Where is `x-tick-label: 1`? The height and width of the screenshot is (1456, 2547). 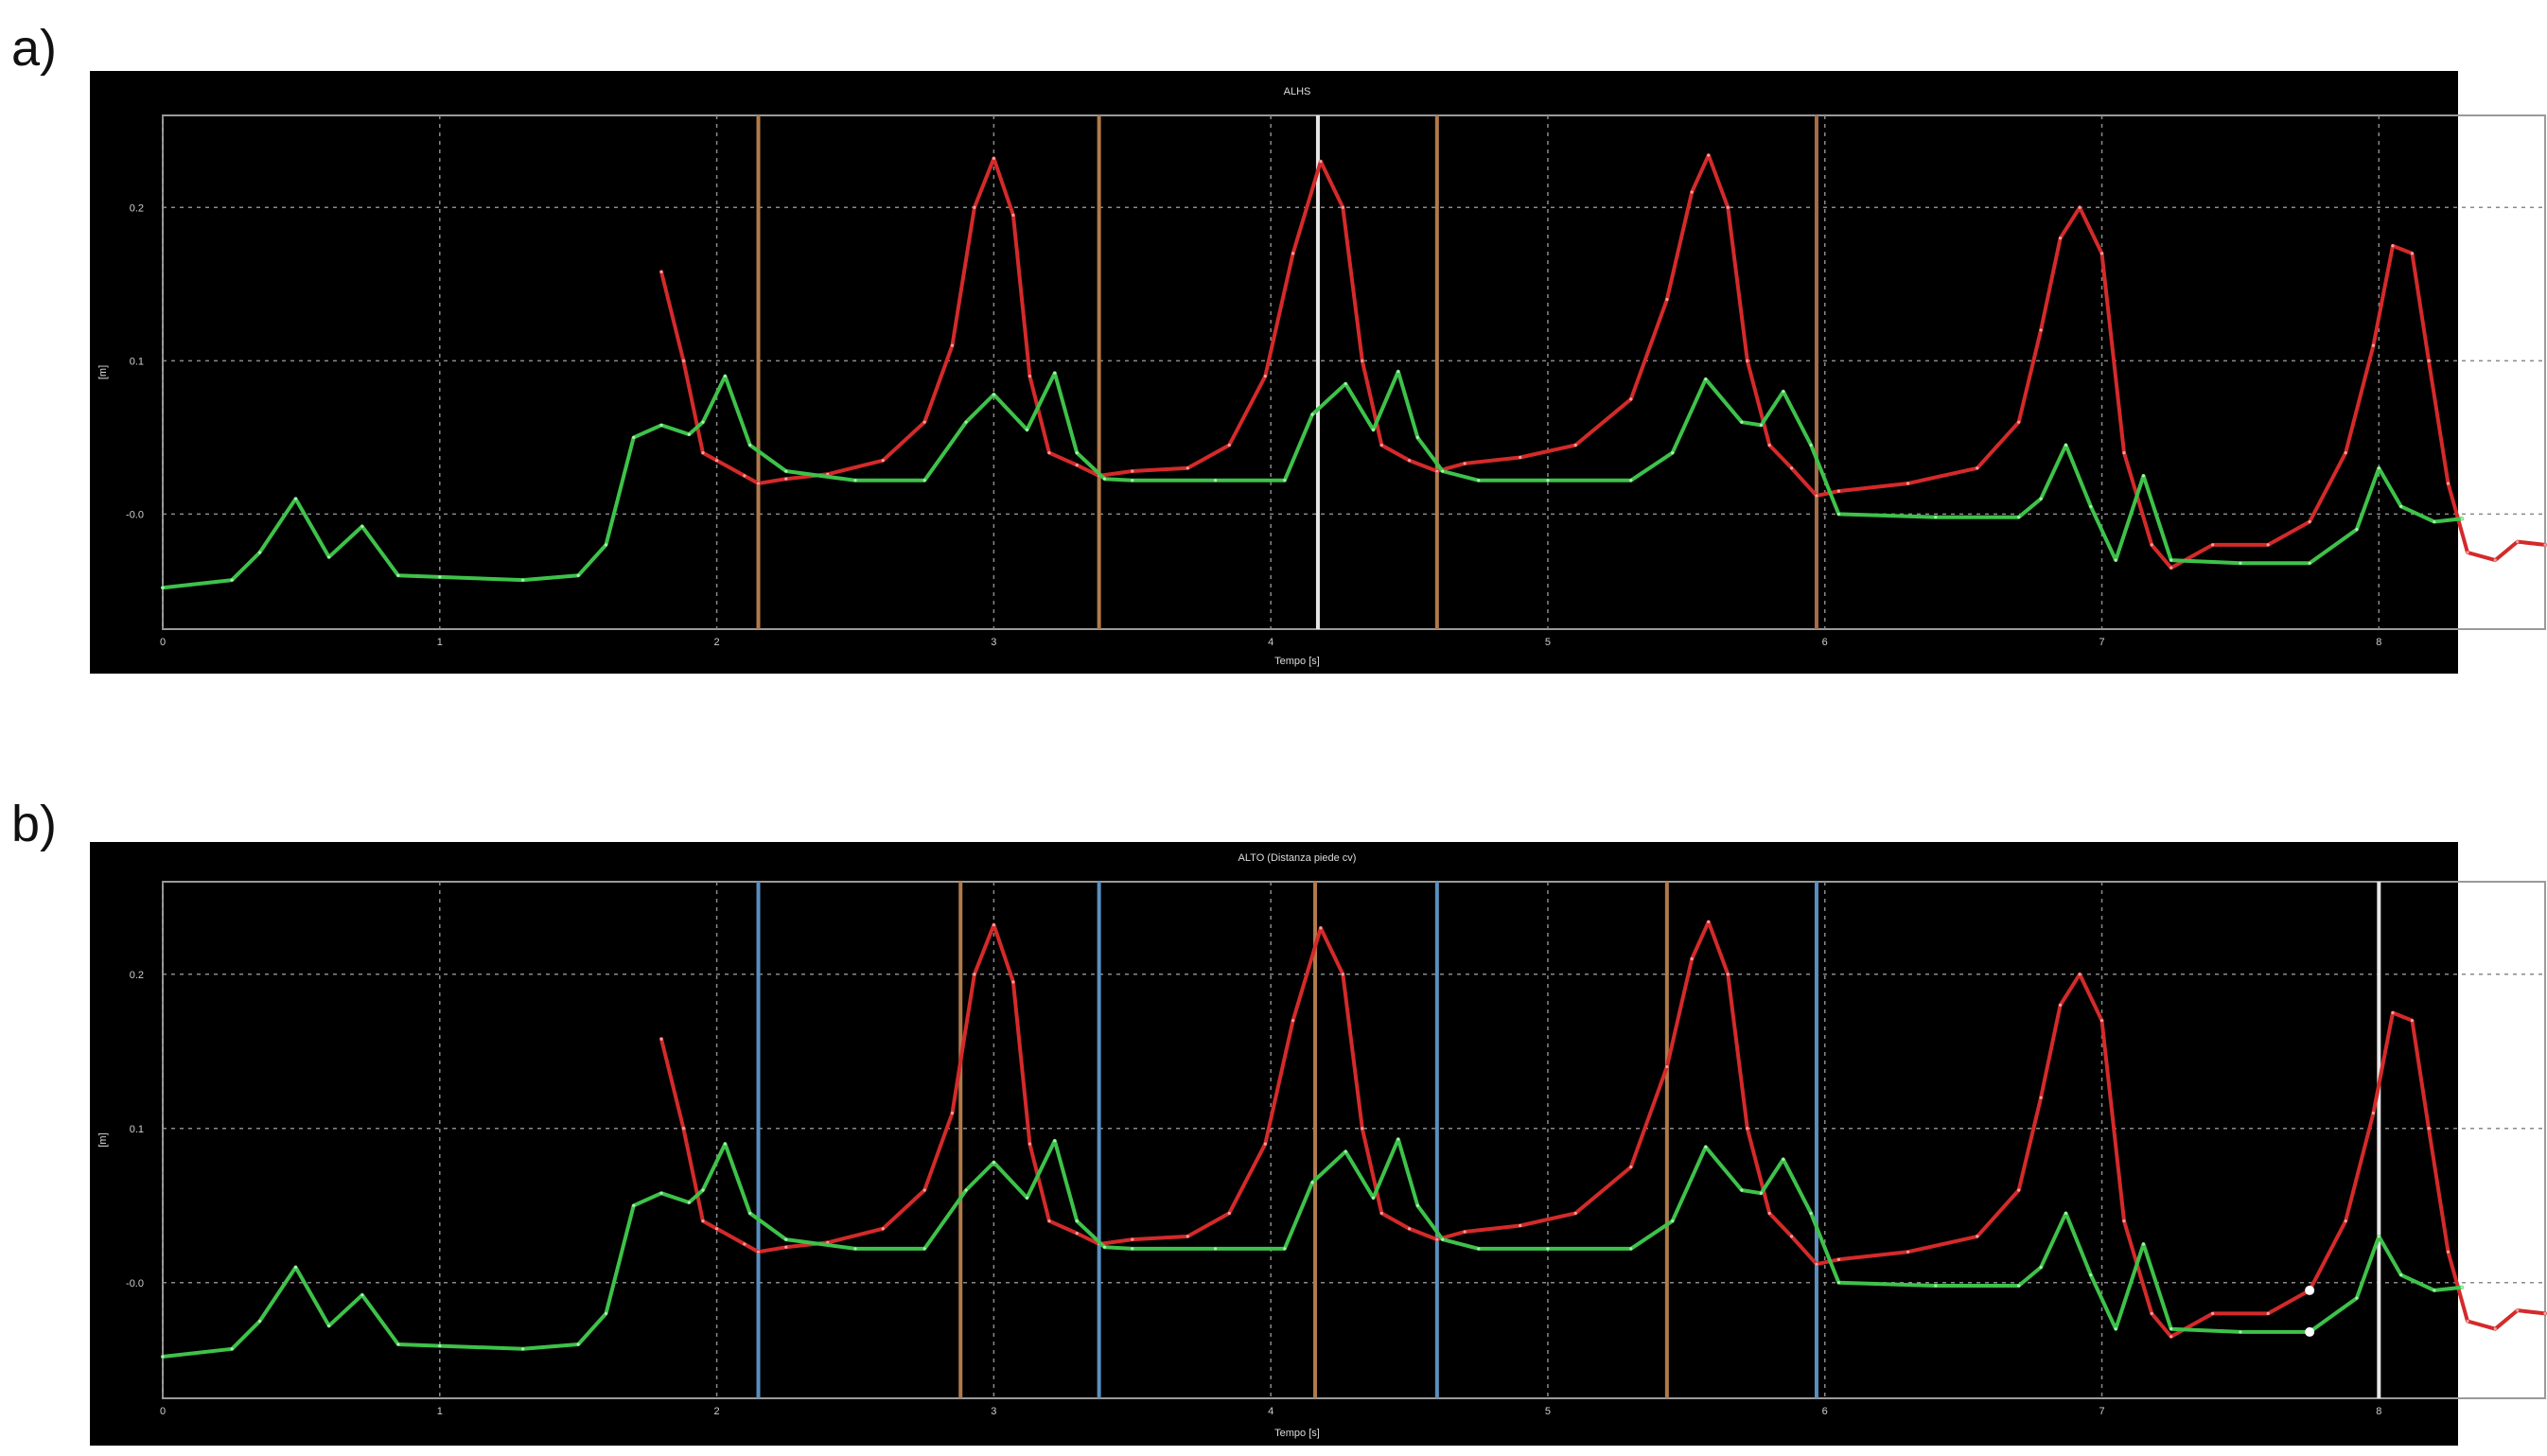
x-tick-label: 1 is located at coordinates (440, 642).